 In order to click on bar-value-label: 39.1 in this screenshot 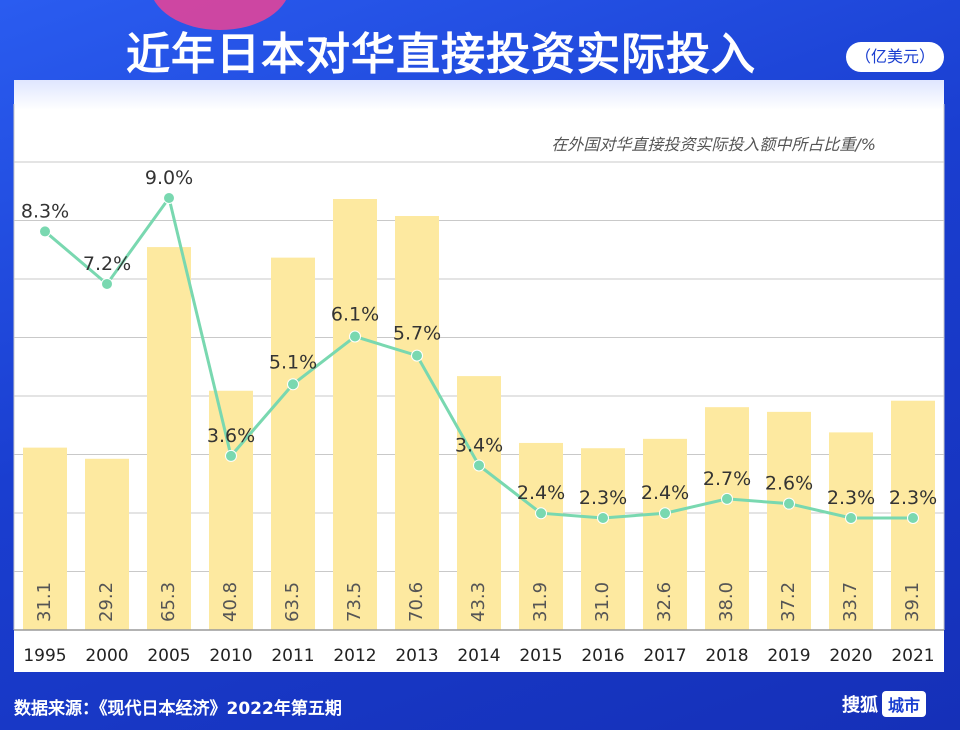, I will do `click(912, 602)`.